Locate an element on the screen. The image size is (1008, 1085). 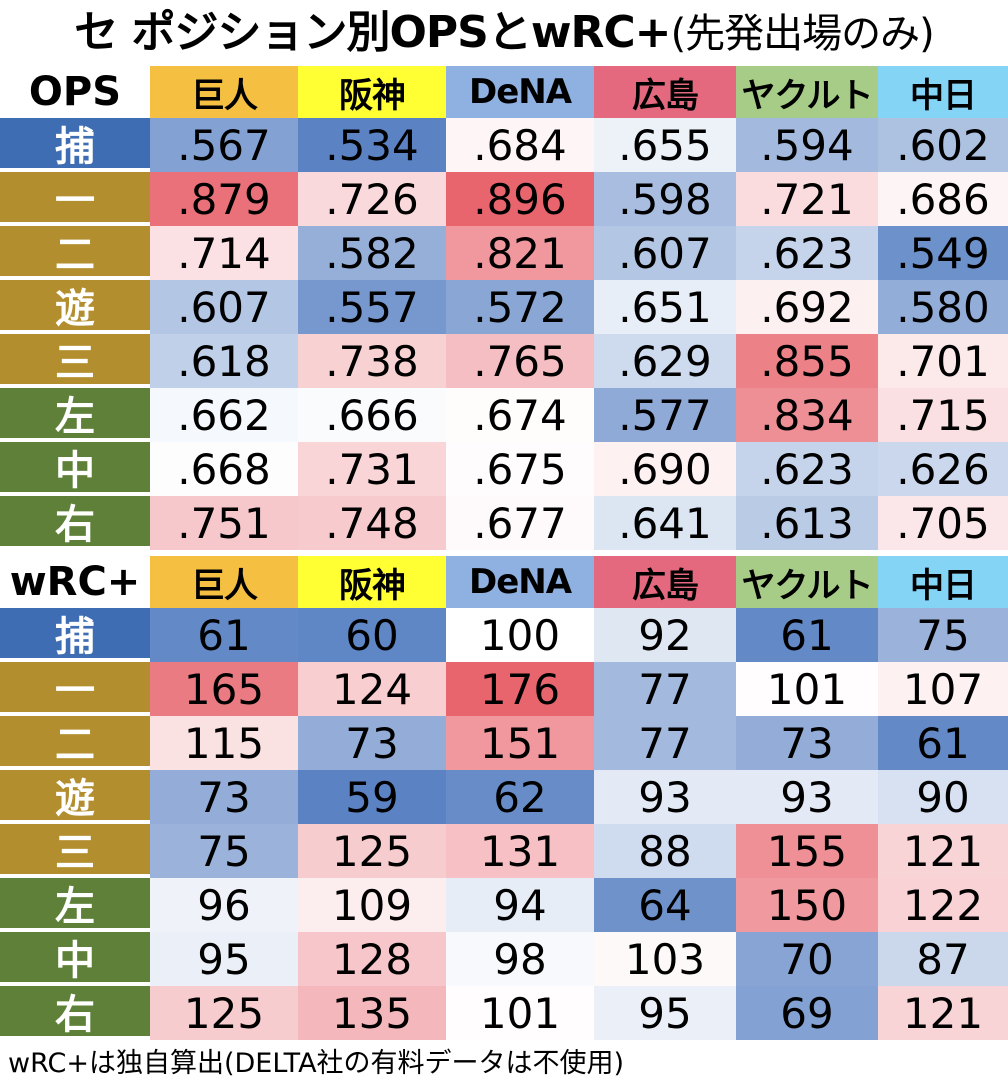
ops-value-cell: .765 is located at coordinates (520, 361).